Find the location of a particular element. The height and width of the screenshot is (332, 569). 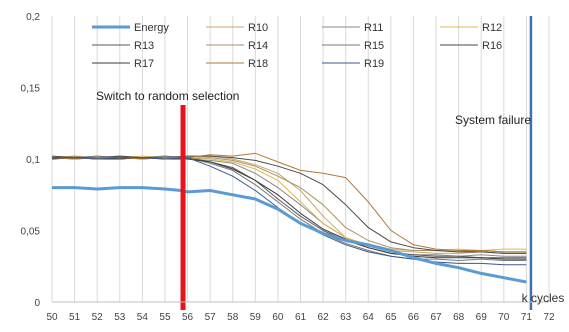

x-tick-label: 72 is located at coordinates (549, 317).